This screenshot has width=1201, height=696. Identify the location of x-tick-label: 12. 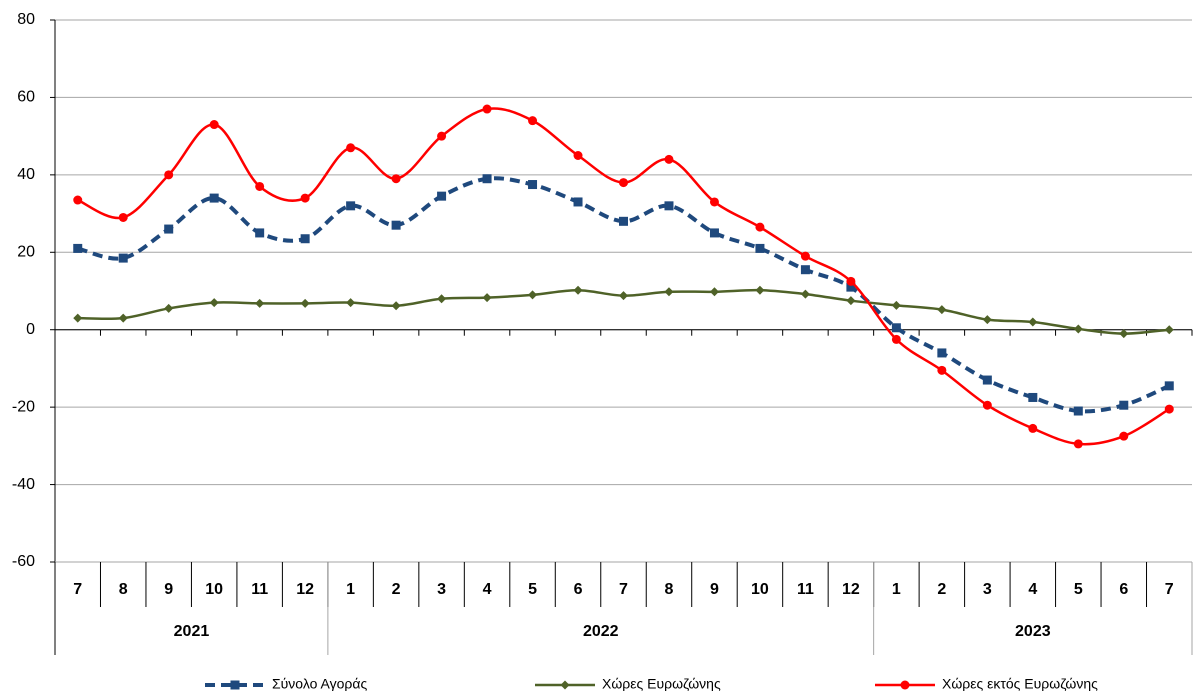
(851, 589).